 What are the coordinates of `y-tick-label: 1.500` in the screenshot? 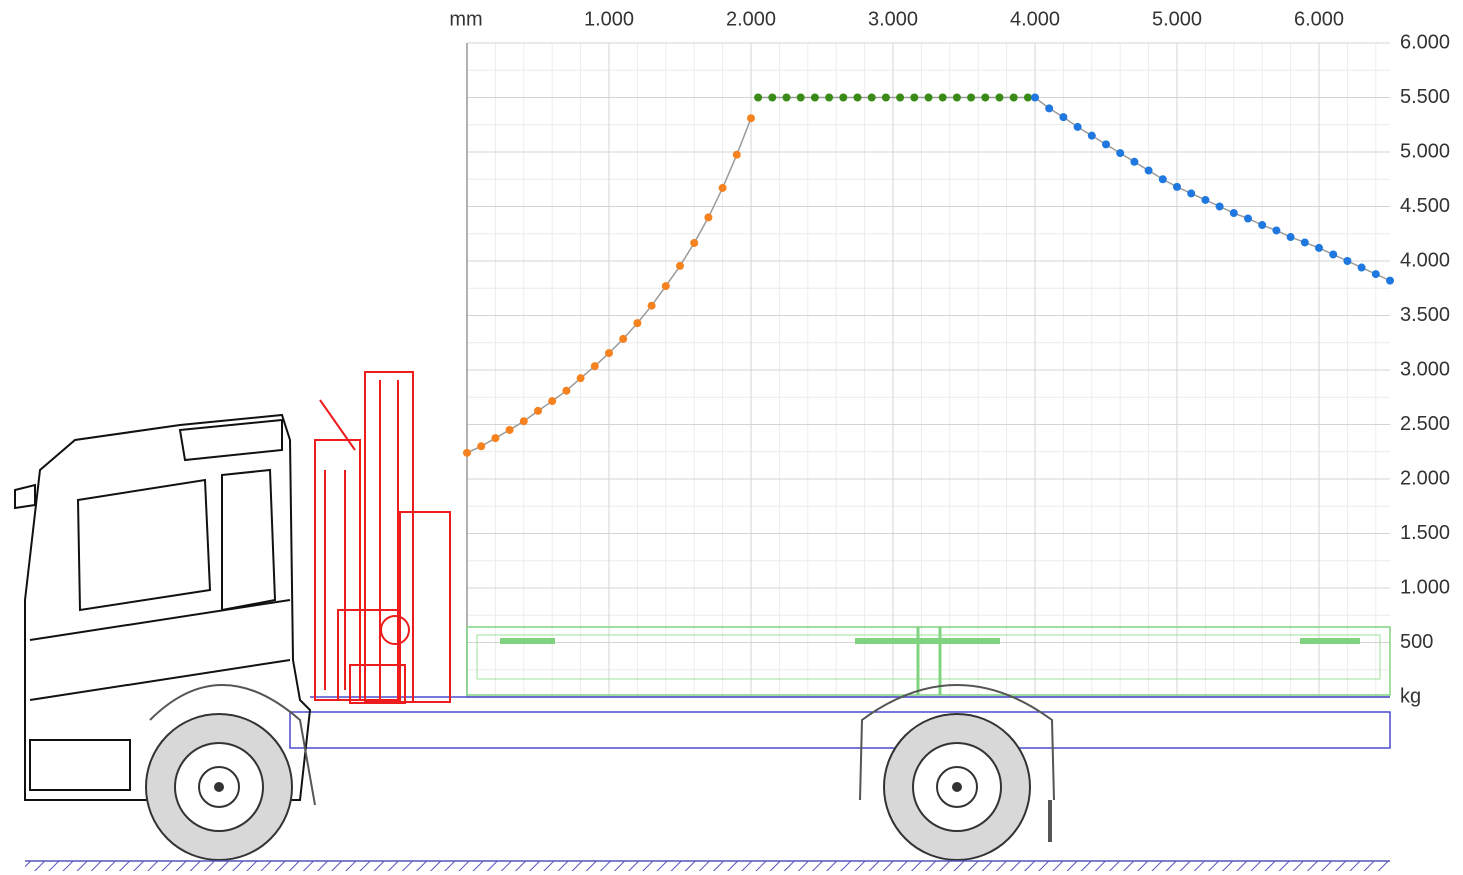 It's located at (1425, 533).